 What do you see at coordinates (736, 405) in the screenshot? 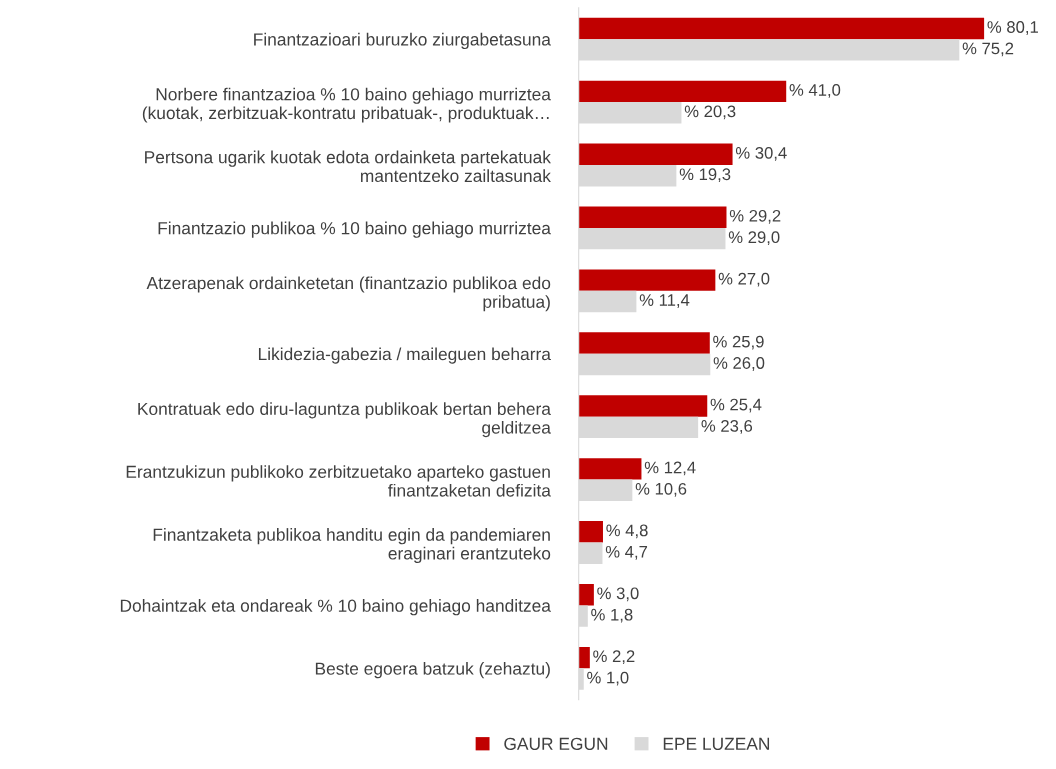
I see `data-label: % 25,4` at bounding box center [736, 405].